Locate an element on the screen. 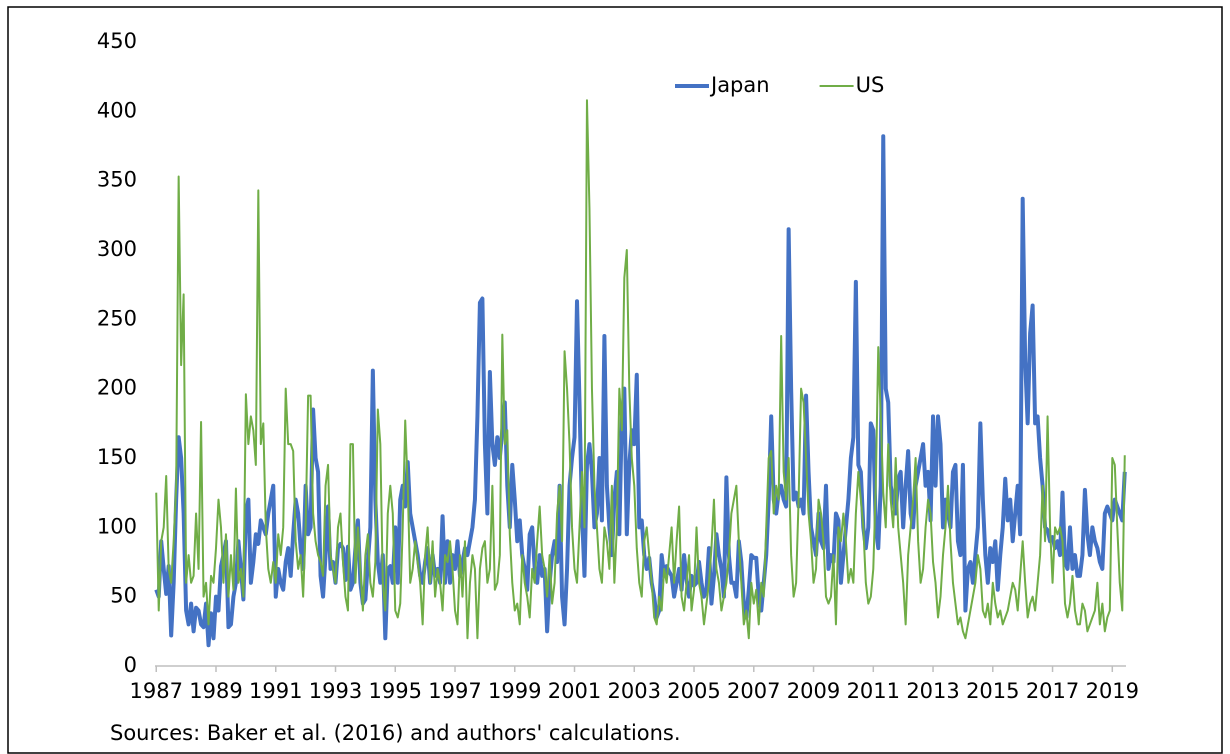 This screenshot has width=1230, height=754. y-tick-label: 300 is located at coordinates (117, 249).